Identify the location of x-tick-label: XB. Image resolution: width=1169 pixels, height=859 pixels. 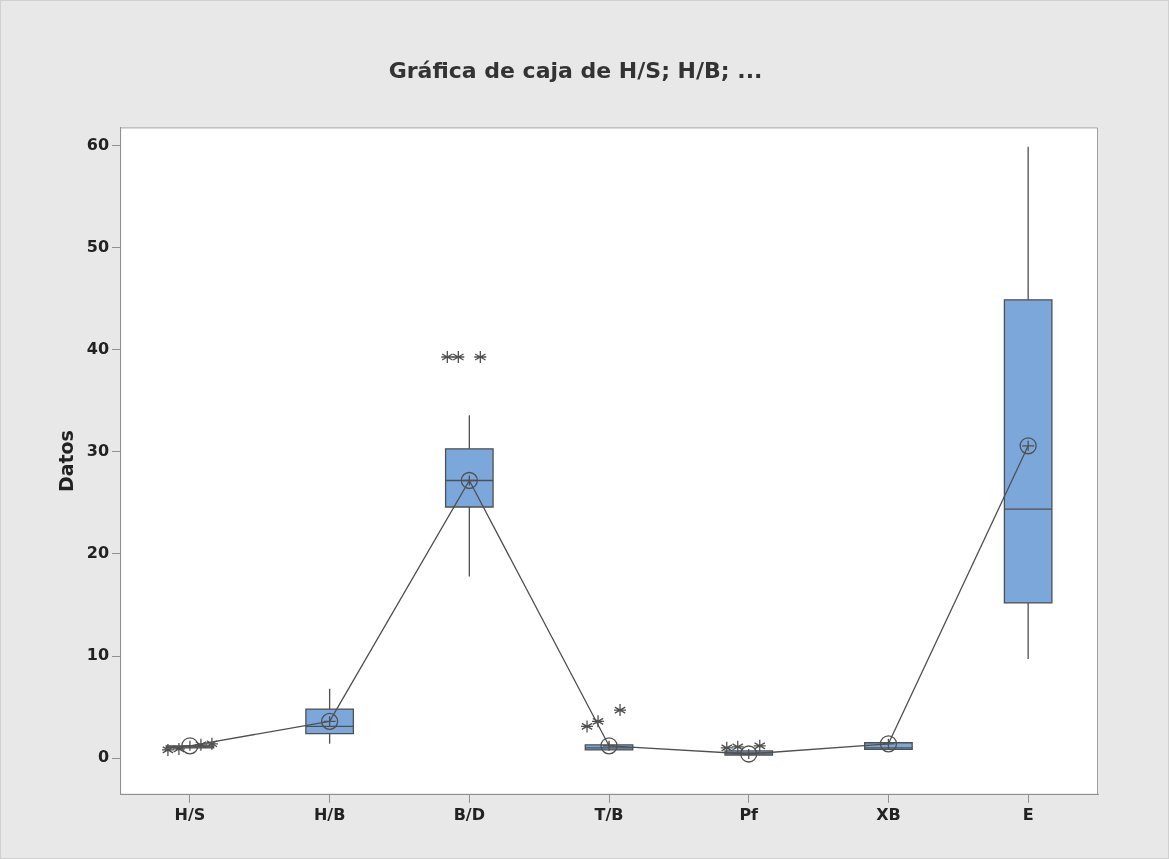
(888, 814).